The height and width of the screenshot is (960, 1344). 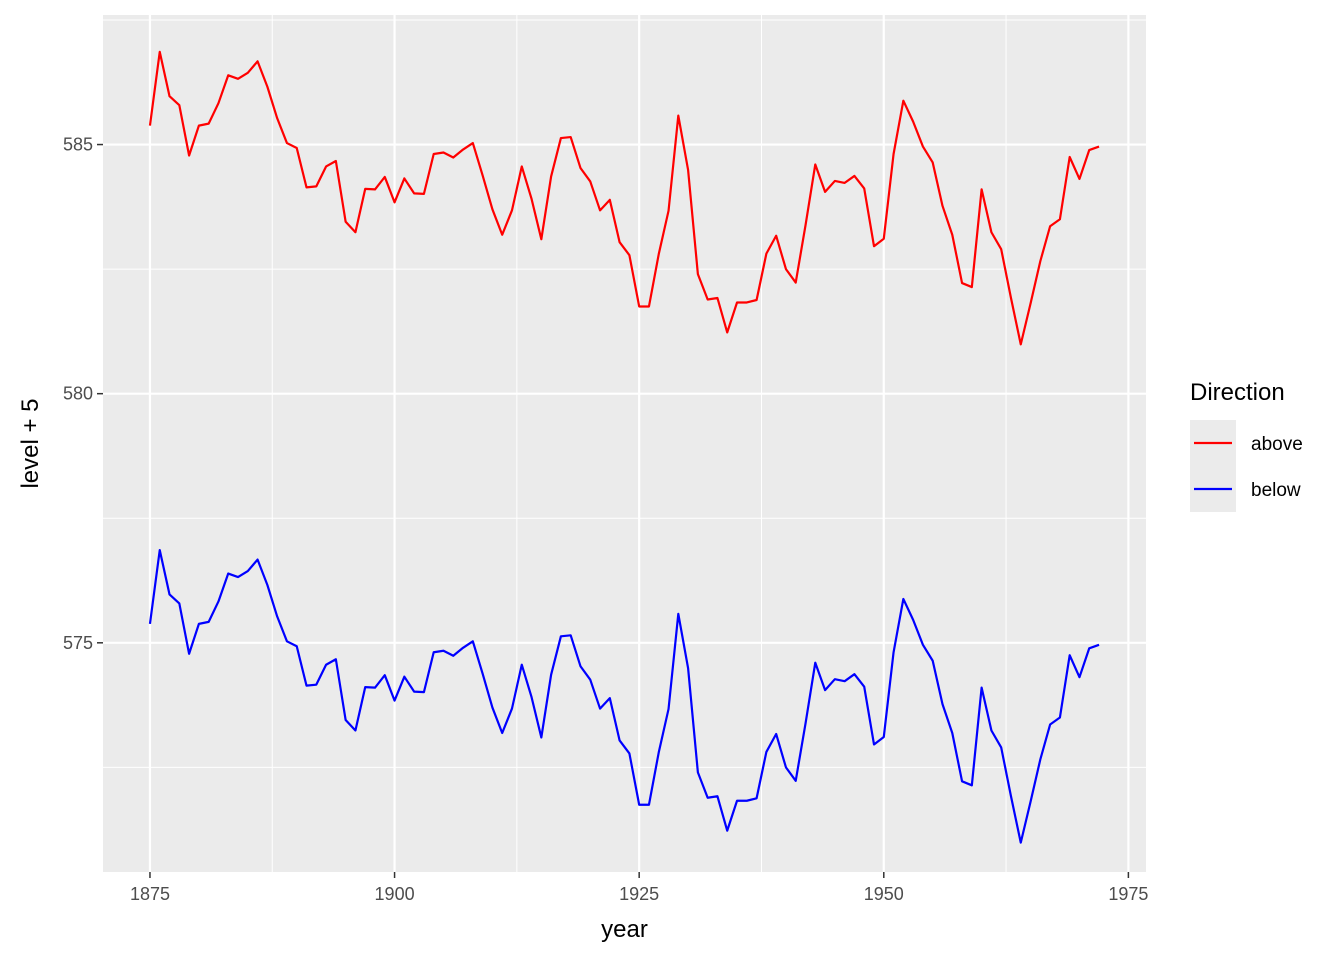 What do you see at coordinates (624, 929) in the screenshot?
I see `x-axis-title: year` at bounding box center [624, 929].